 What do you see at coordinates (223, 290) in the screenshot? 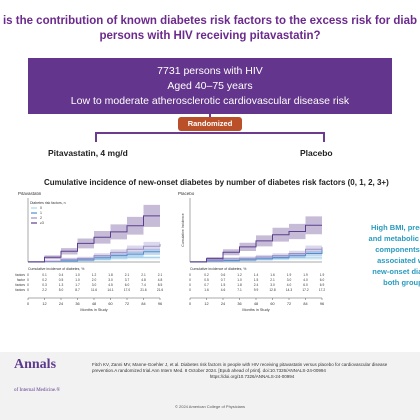
I see `table-cell: 4.6` at bounding box center [223, 290].